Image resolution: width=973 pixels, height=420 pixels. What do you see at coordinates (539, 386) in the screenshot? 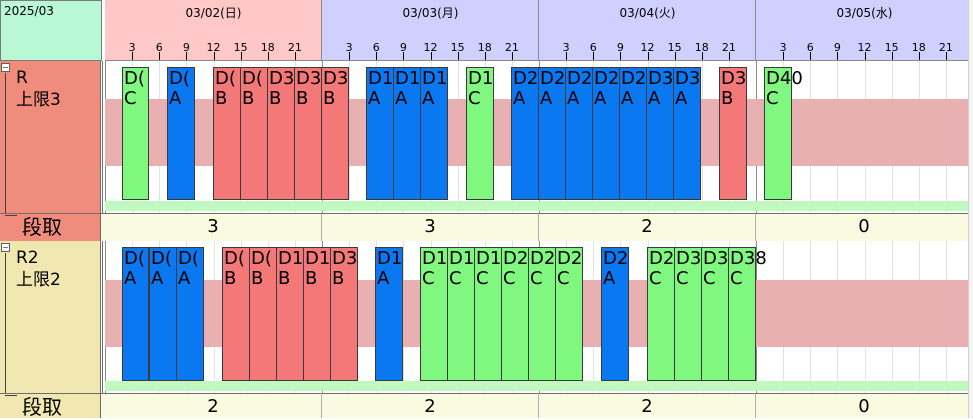
I see `availability-strip` at bounding box center [539, 386].